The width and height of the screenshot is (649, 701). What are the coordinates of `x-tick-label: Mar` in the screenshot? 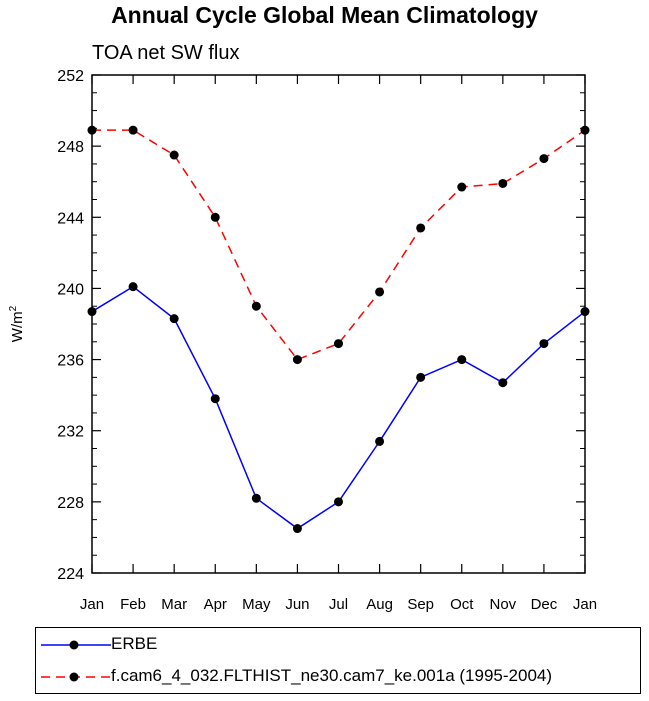 It's located at (174, 604).